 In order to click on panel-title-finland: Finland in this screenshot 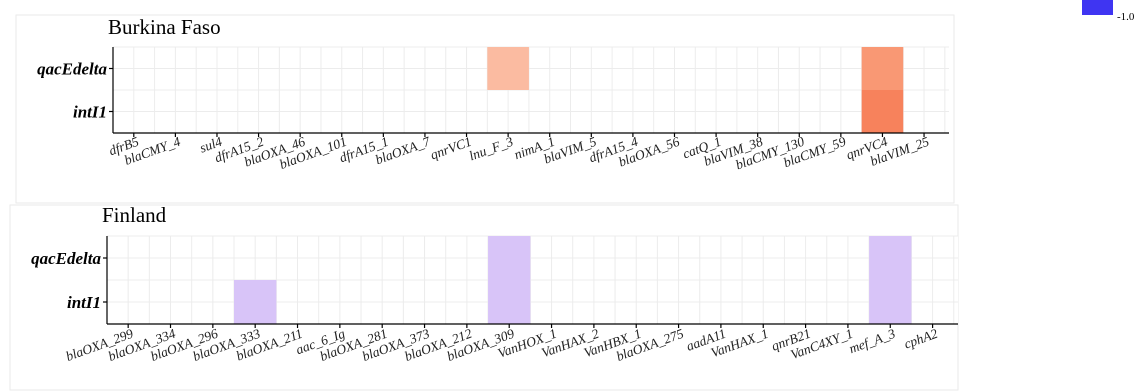, I will do `click(134, 215)`.